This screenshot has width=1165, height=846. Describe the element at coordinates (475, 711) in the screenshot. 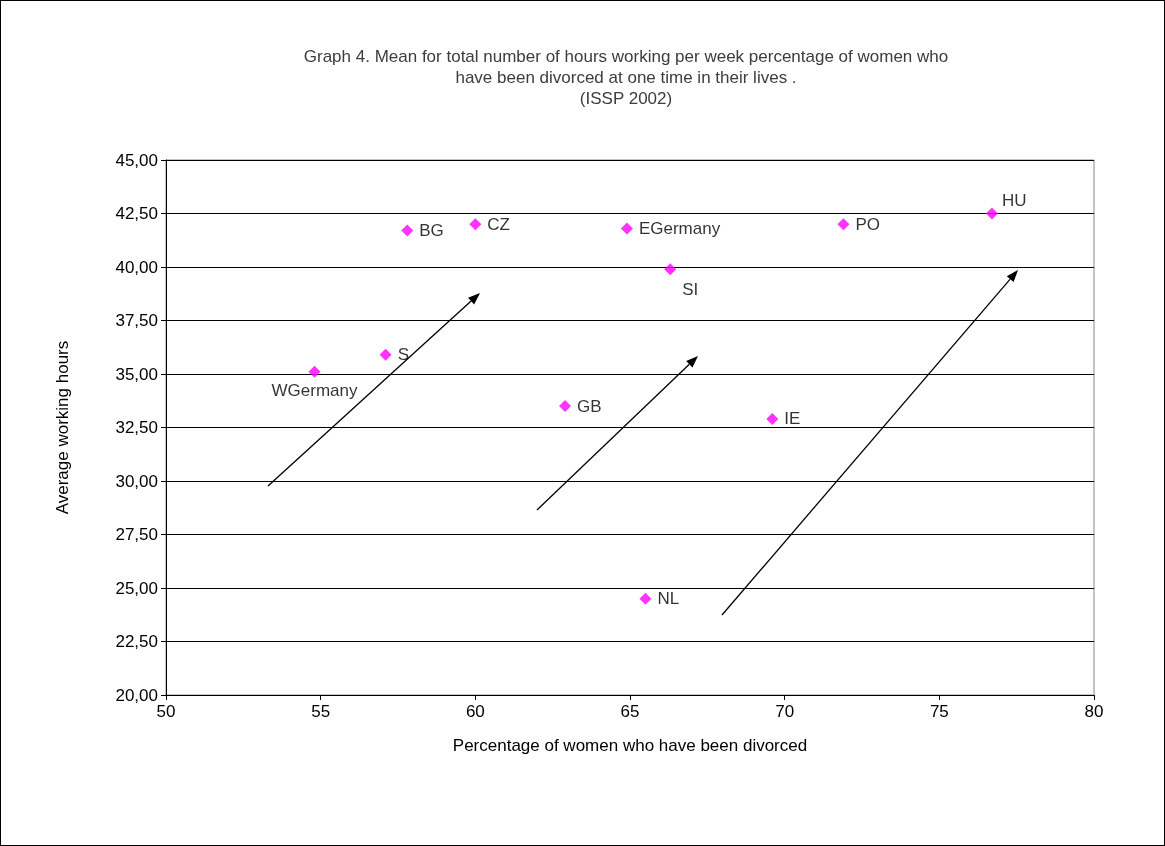

I see `x-tick-label: 60` at that location.